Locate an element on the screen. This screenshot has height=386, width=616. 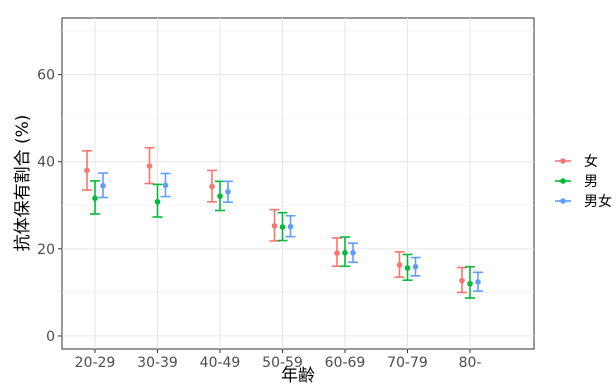
y-tick-label: 0 is located at coordinates (50, 337).